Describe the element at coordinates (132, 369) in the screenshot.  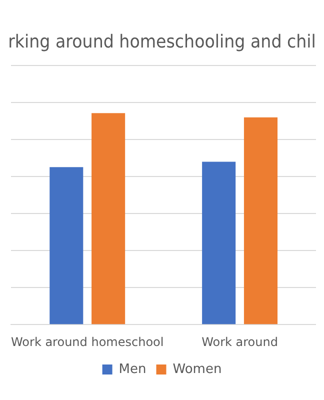
I see `legend-label: Men` at that location.